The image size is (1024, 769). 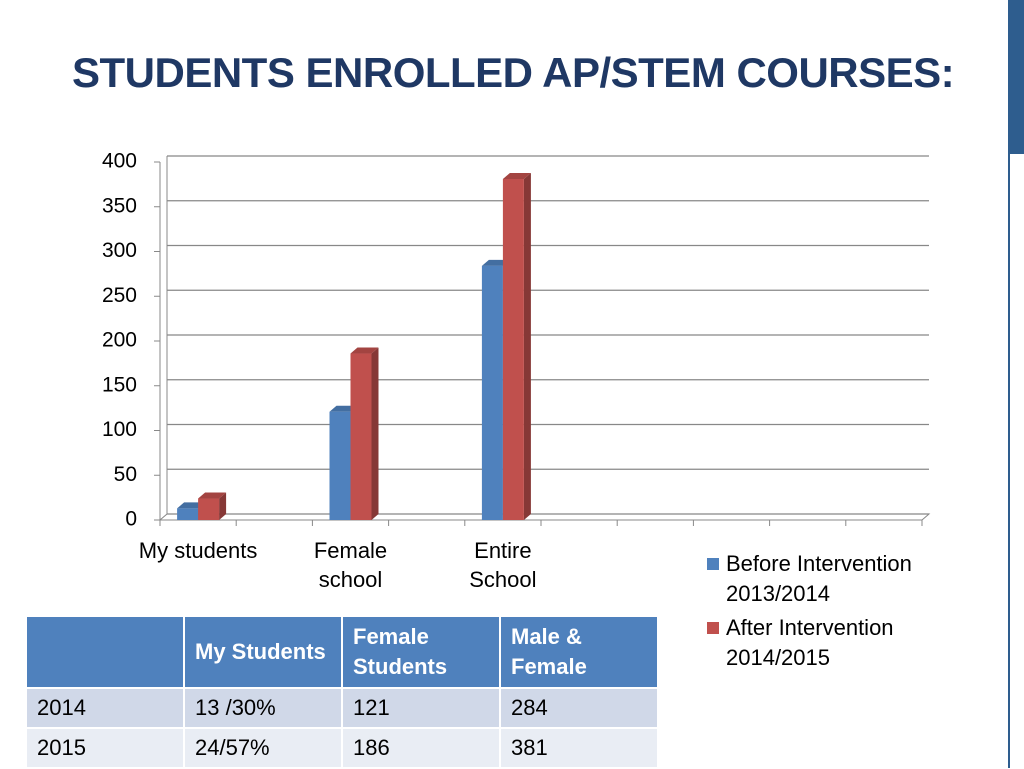 I want to click on y-tick-label: 300, so click(x=119, y=250).